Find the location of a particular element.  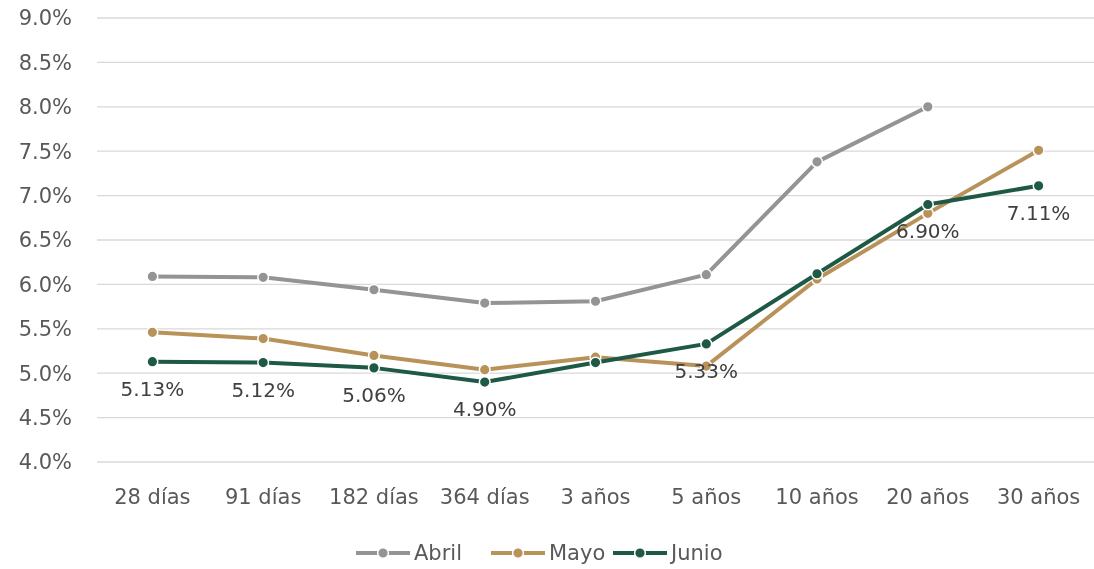

x-tick-label: 5 años is located at coordinates (706, 497).